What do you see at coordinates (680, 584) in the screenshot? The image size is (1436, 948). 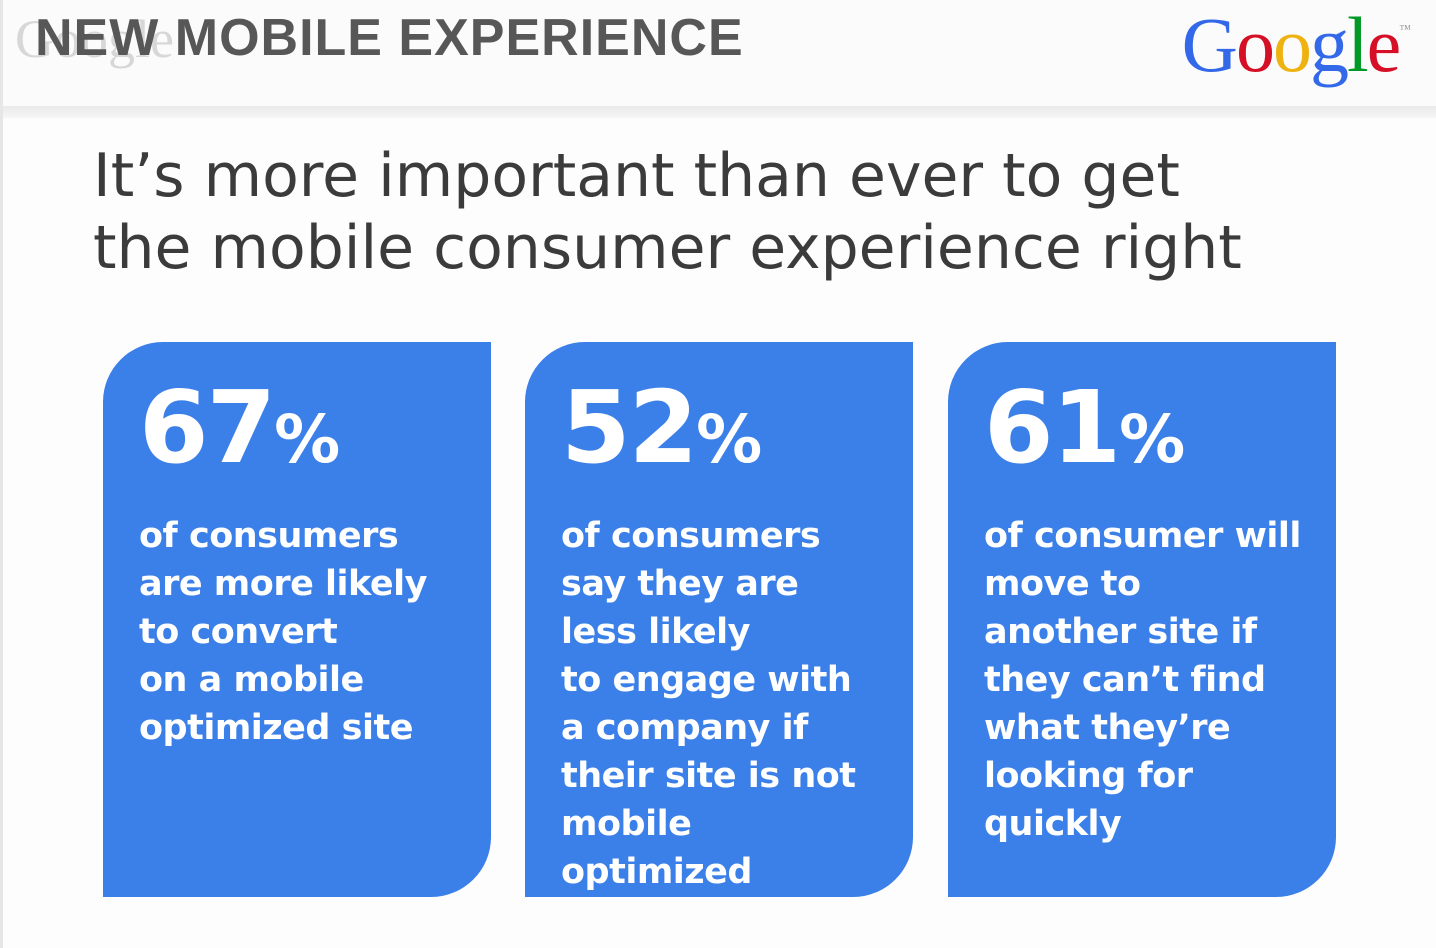 I see `description-line: say they are` at bounding box center [680, 584].